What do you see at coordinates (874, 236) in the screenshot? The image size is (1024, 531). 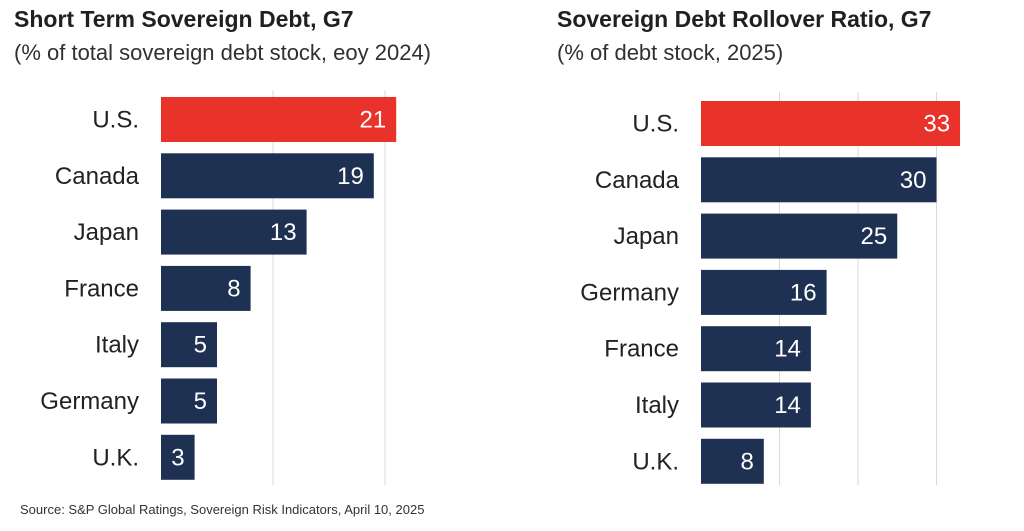 I see `value-label-japan: 25` at bounding box center [874, 236].